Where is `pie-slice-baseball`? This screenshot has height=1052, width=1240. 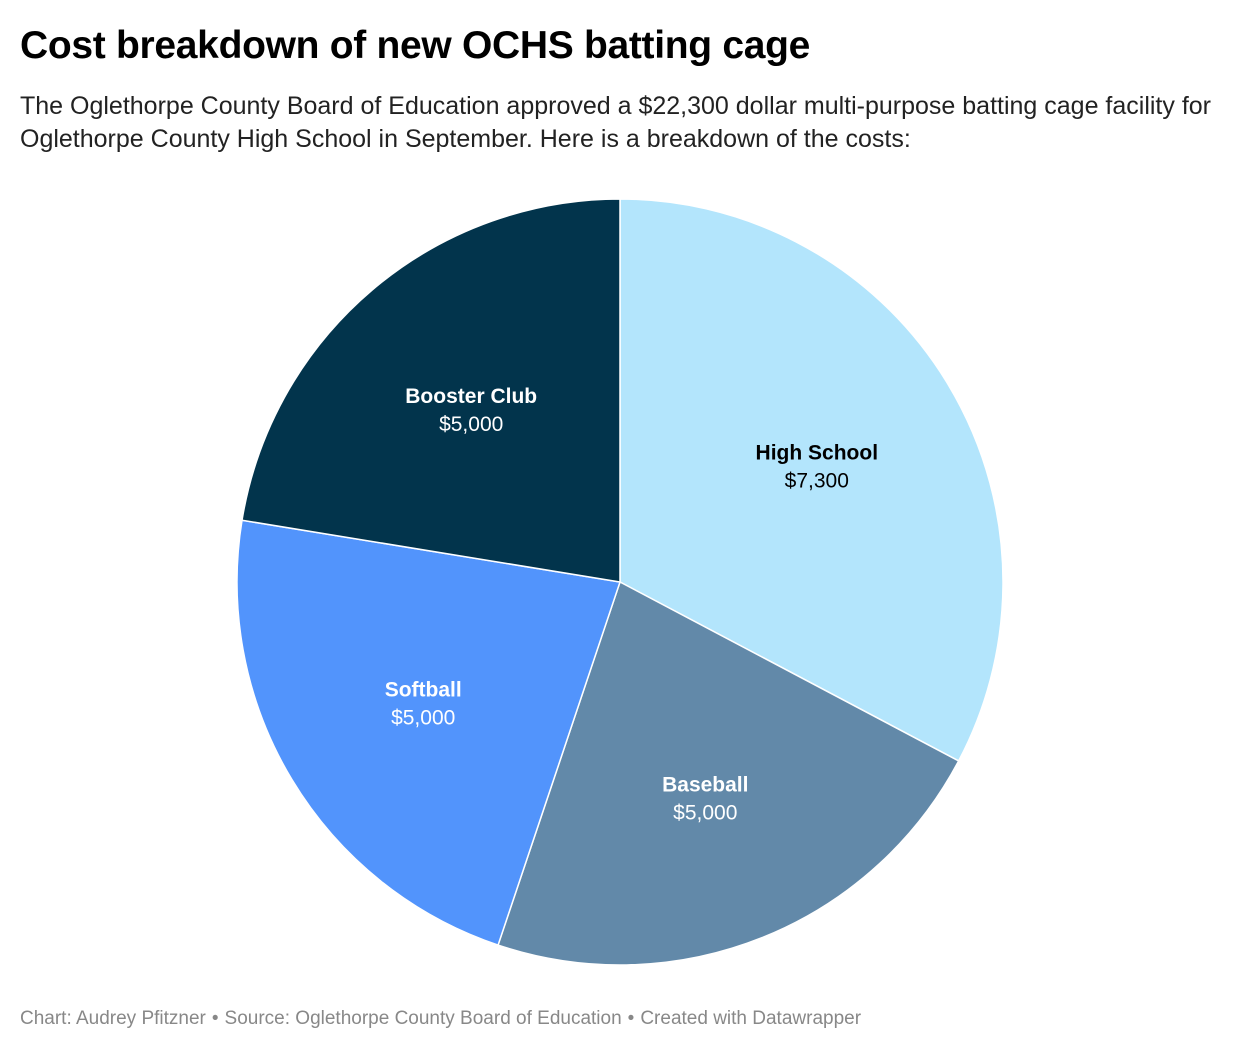
pie-slice-baseball is located at coordinates (728, 773).